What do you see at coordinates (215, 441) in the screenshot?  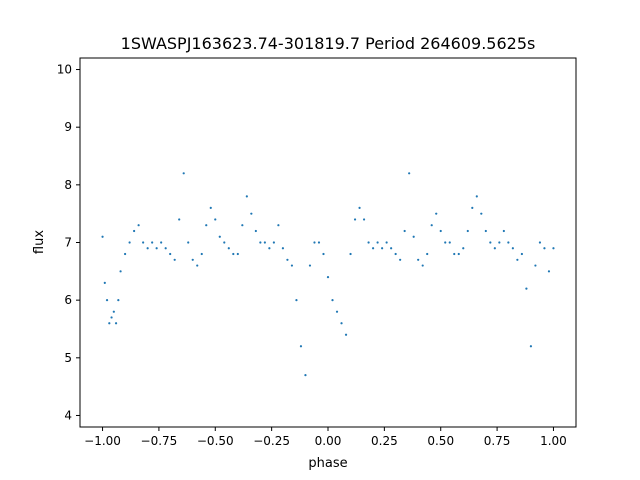 I see `x-tick-label: −0.50` at bounding box center [215, 441].